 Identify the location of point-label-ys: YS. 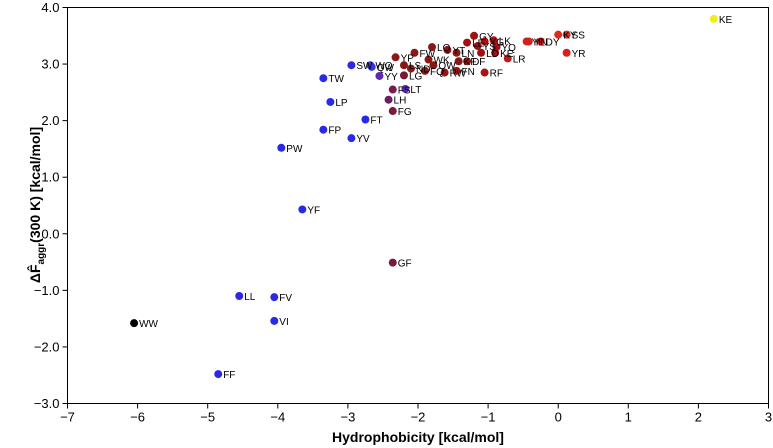
(490, 47).